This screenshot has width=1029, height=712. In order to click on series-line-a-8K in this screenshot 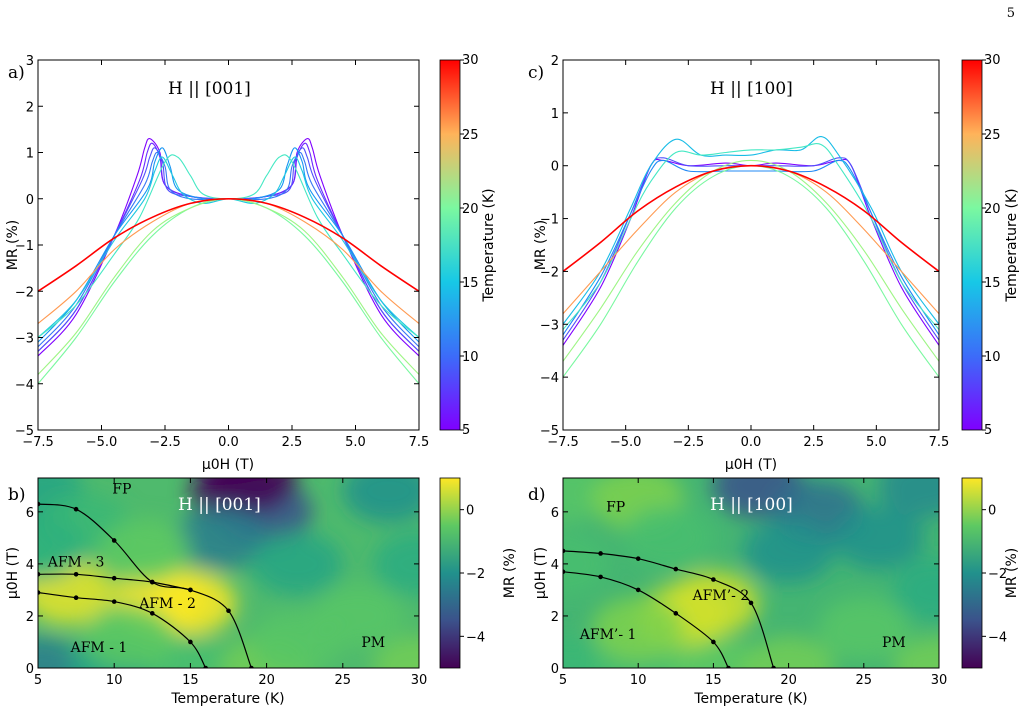, I will do `click(228, 249)`.